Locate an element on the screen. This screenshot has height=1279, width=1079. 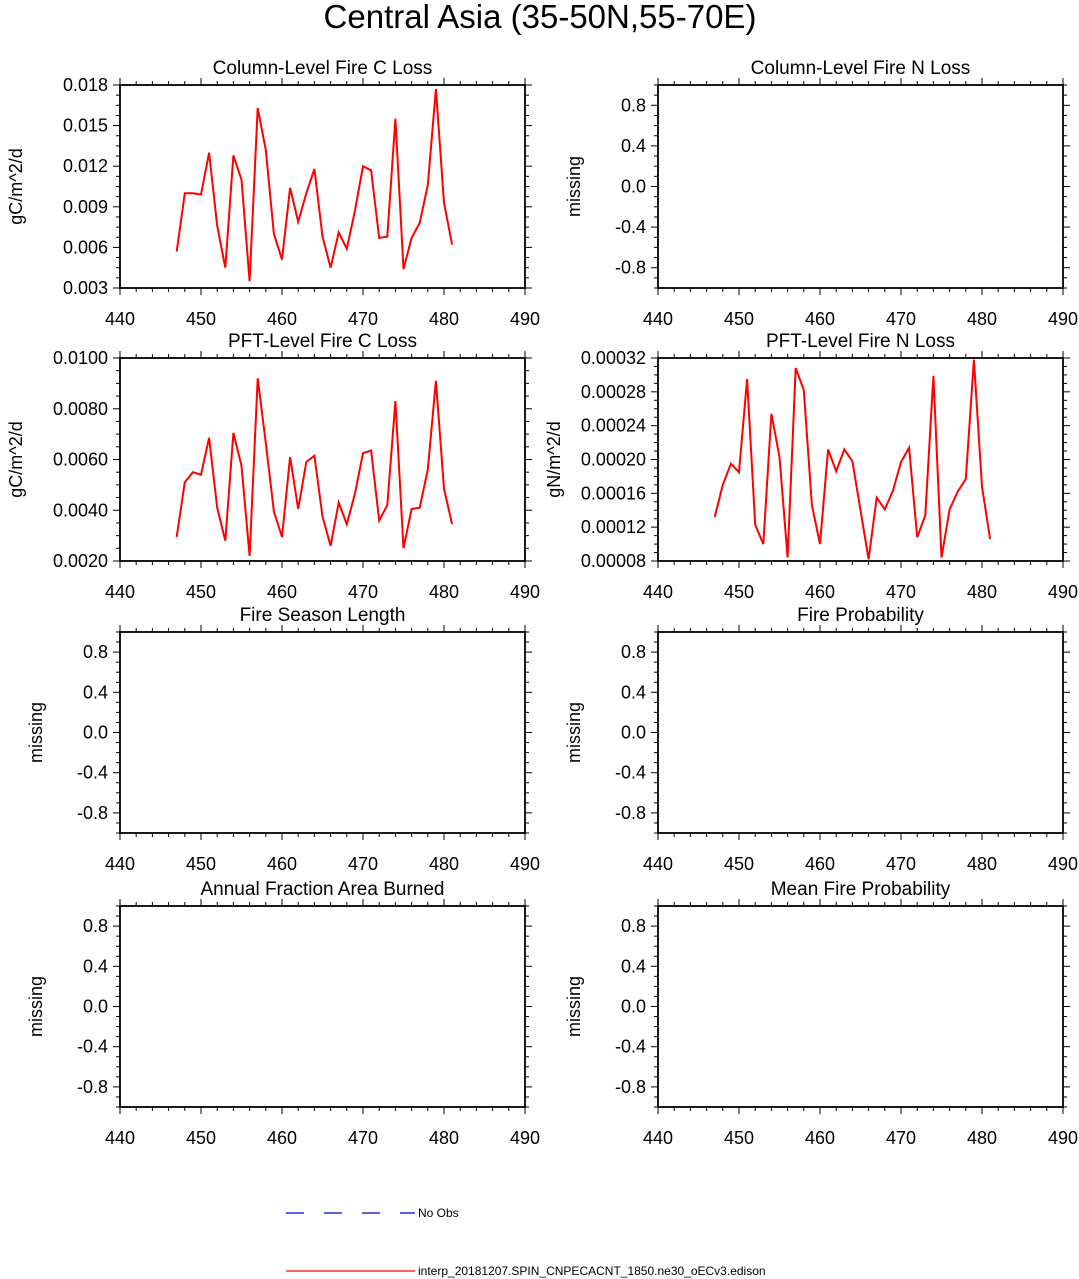
y-tick-label: 0.00012 is located at coordinates (613, 527).